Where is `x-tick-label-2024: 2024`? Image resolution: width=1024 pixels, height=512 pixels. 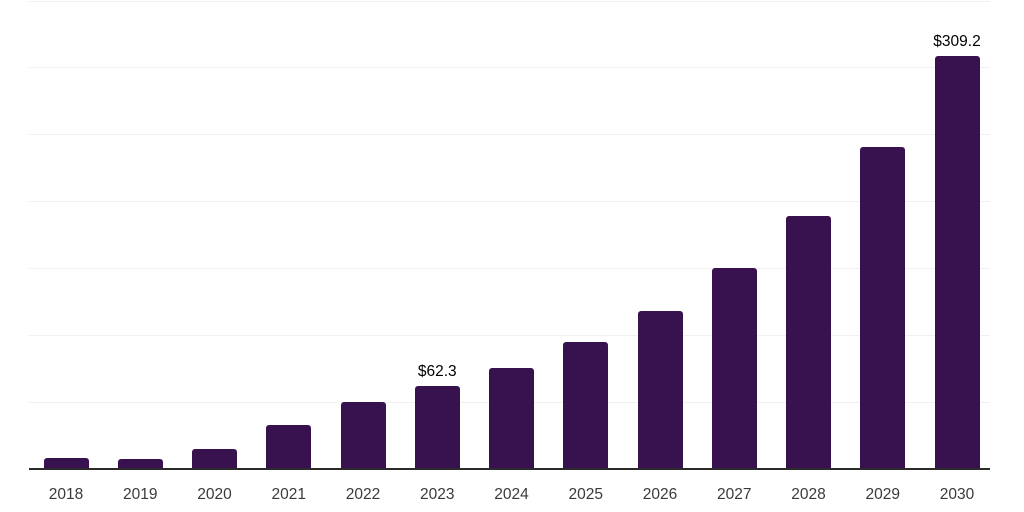
x-tick-label-2024: 2024 is located at coordinates (511, 494).